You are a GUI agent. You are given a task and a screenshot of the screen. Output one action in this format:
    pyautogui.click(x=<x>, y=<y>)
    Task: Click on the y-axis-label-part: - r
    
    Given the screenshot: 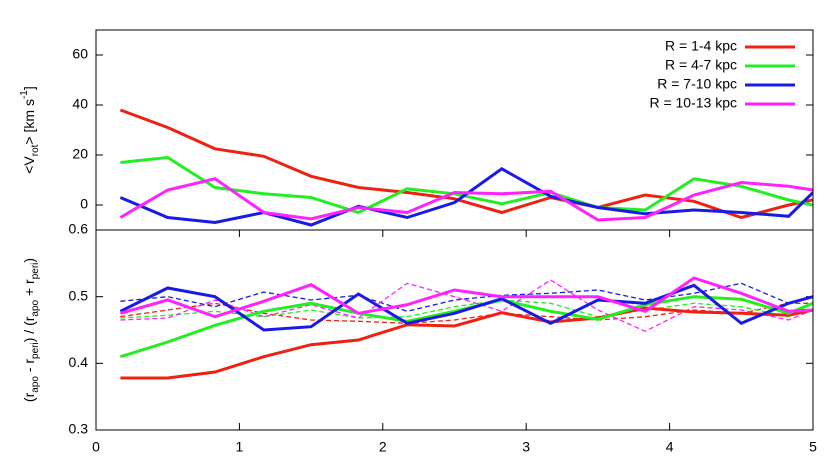 What is the action you would take?
    pyautogui.click(x=29, y=367)
    